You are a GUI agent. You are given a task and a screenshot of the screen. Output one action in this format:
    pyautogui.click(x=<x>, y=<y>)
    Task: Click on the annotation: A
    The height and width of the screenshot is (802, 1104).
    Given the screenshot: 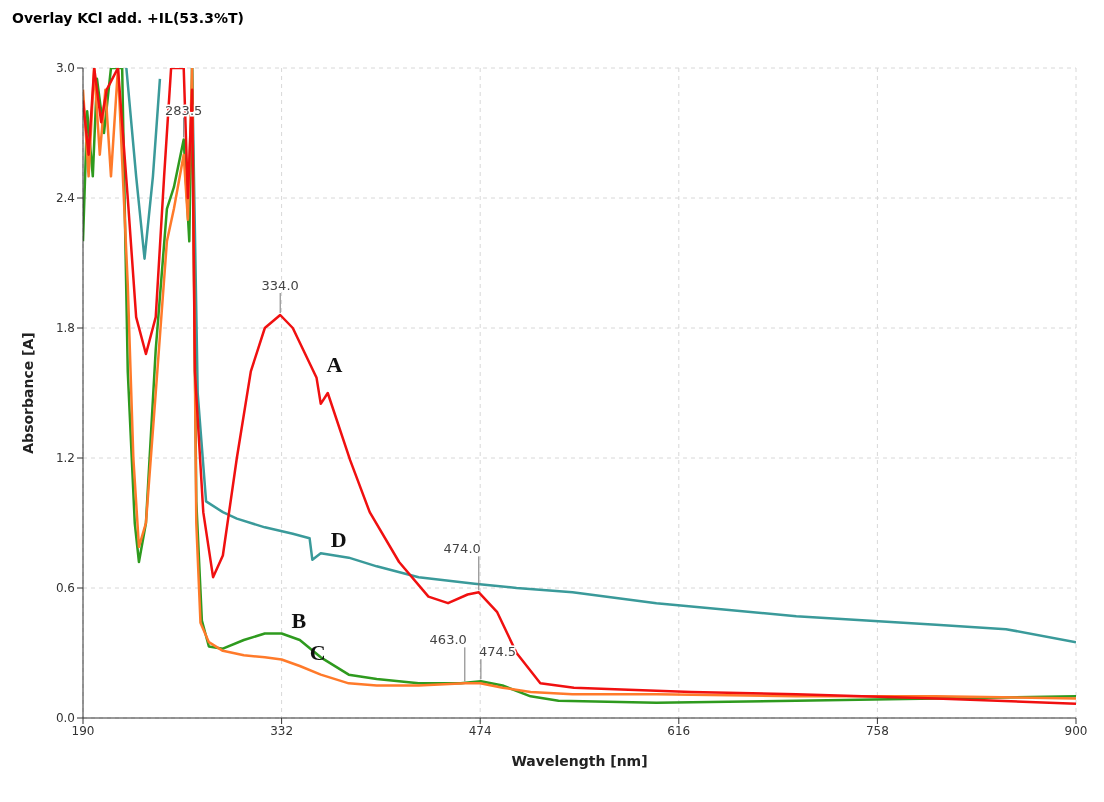 What is the action you would take?
    pyautogui.click(x=334, y=364)
    